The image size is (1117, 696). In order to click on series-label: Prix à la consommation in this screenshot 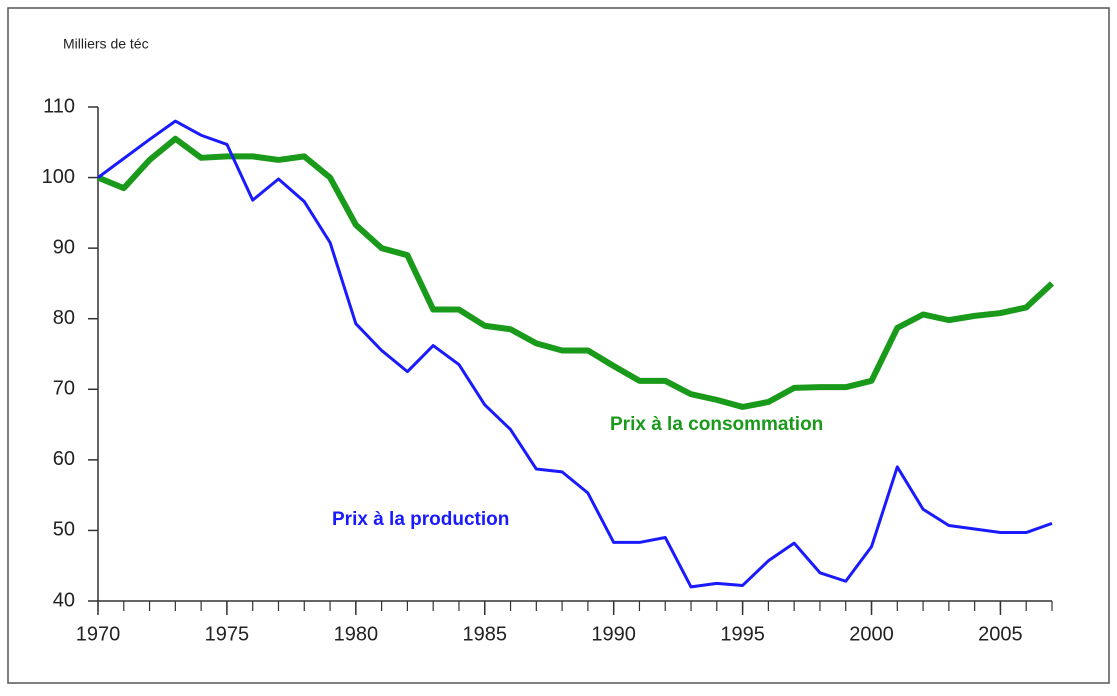, I will do `click(716, 424)`.